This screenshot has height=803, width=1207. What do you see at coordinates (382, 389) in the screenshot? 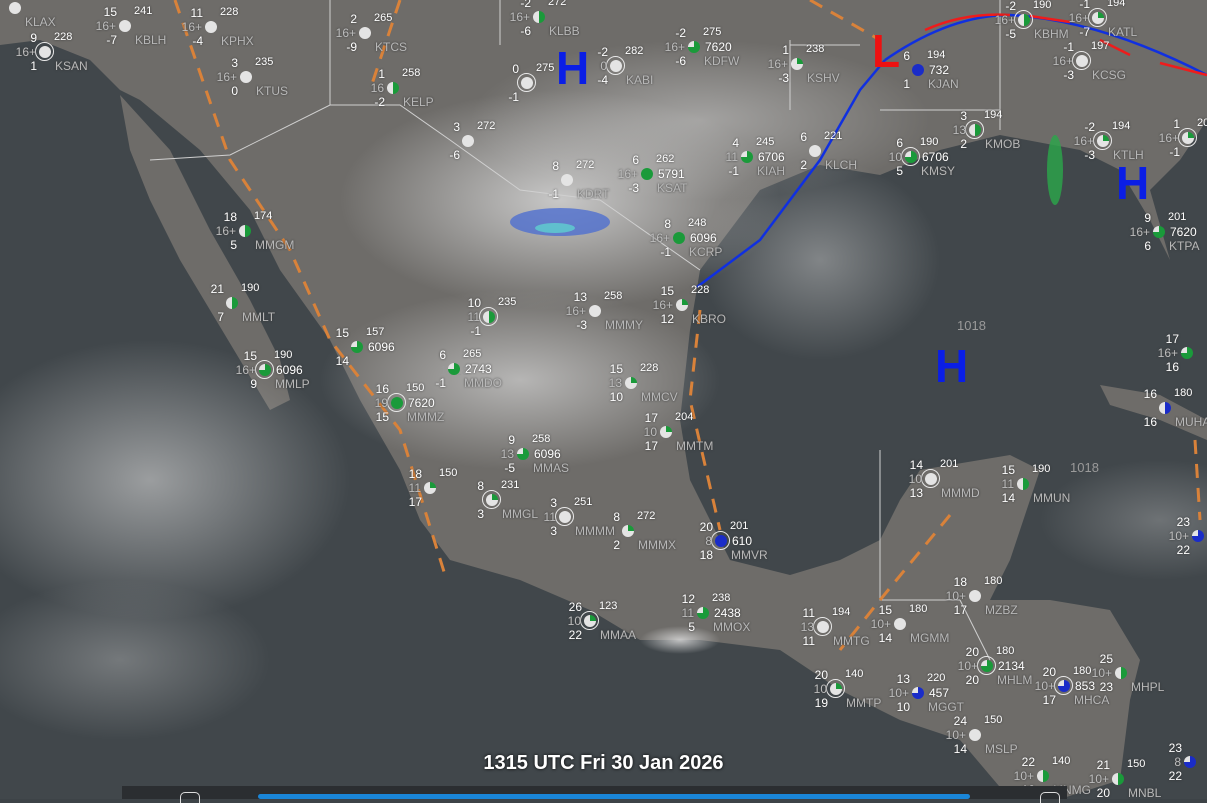
I see `temperature: 16` at bounding box center [382, 389].